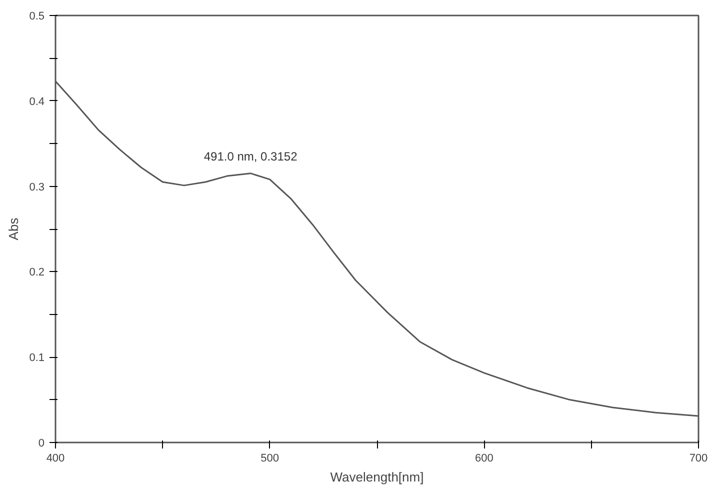 This screenshot has width=716, height=492. I want to click on x-tick-label: 700, so click(698, 458).